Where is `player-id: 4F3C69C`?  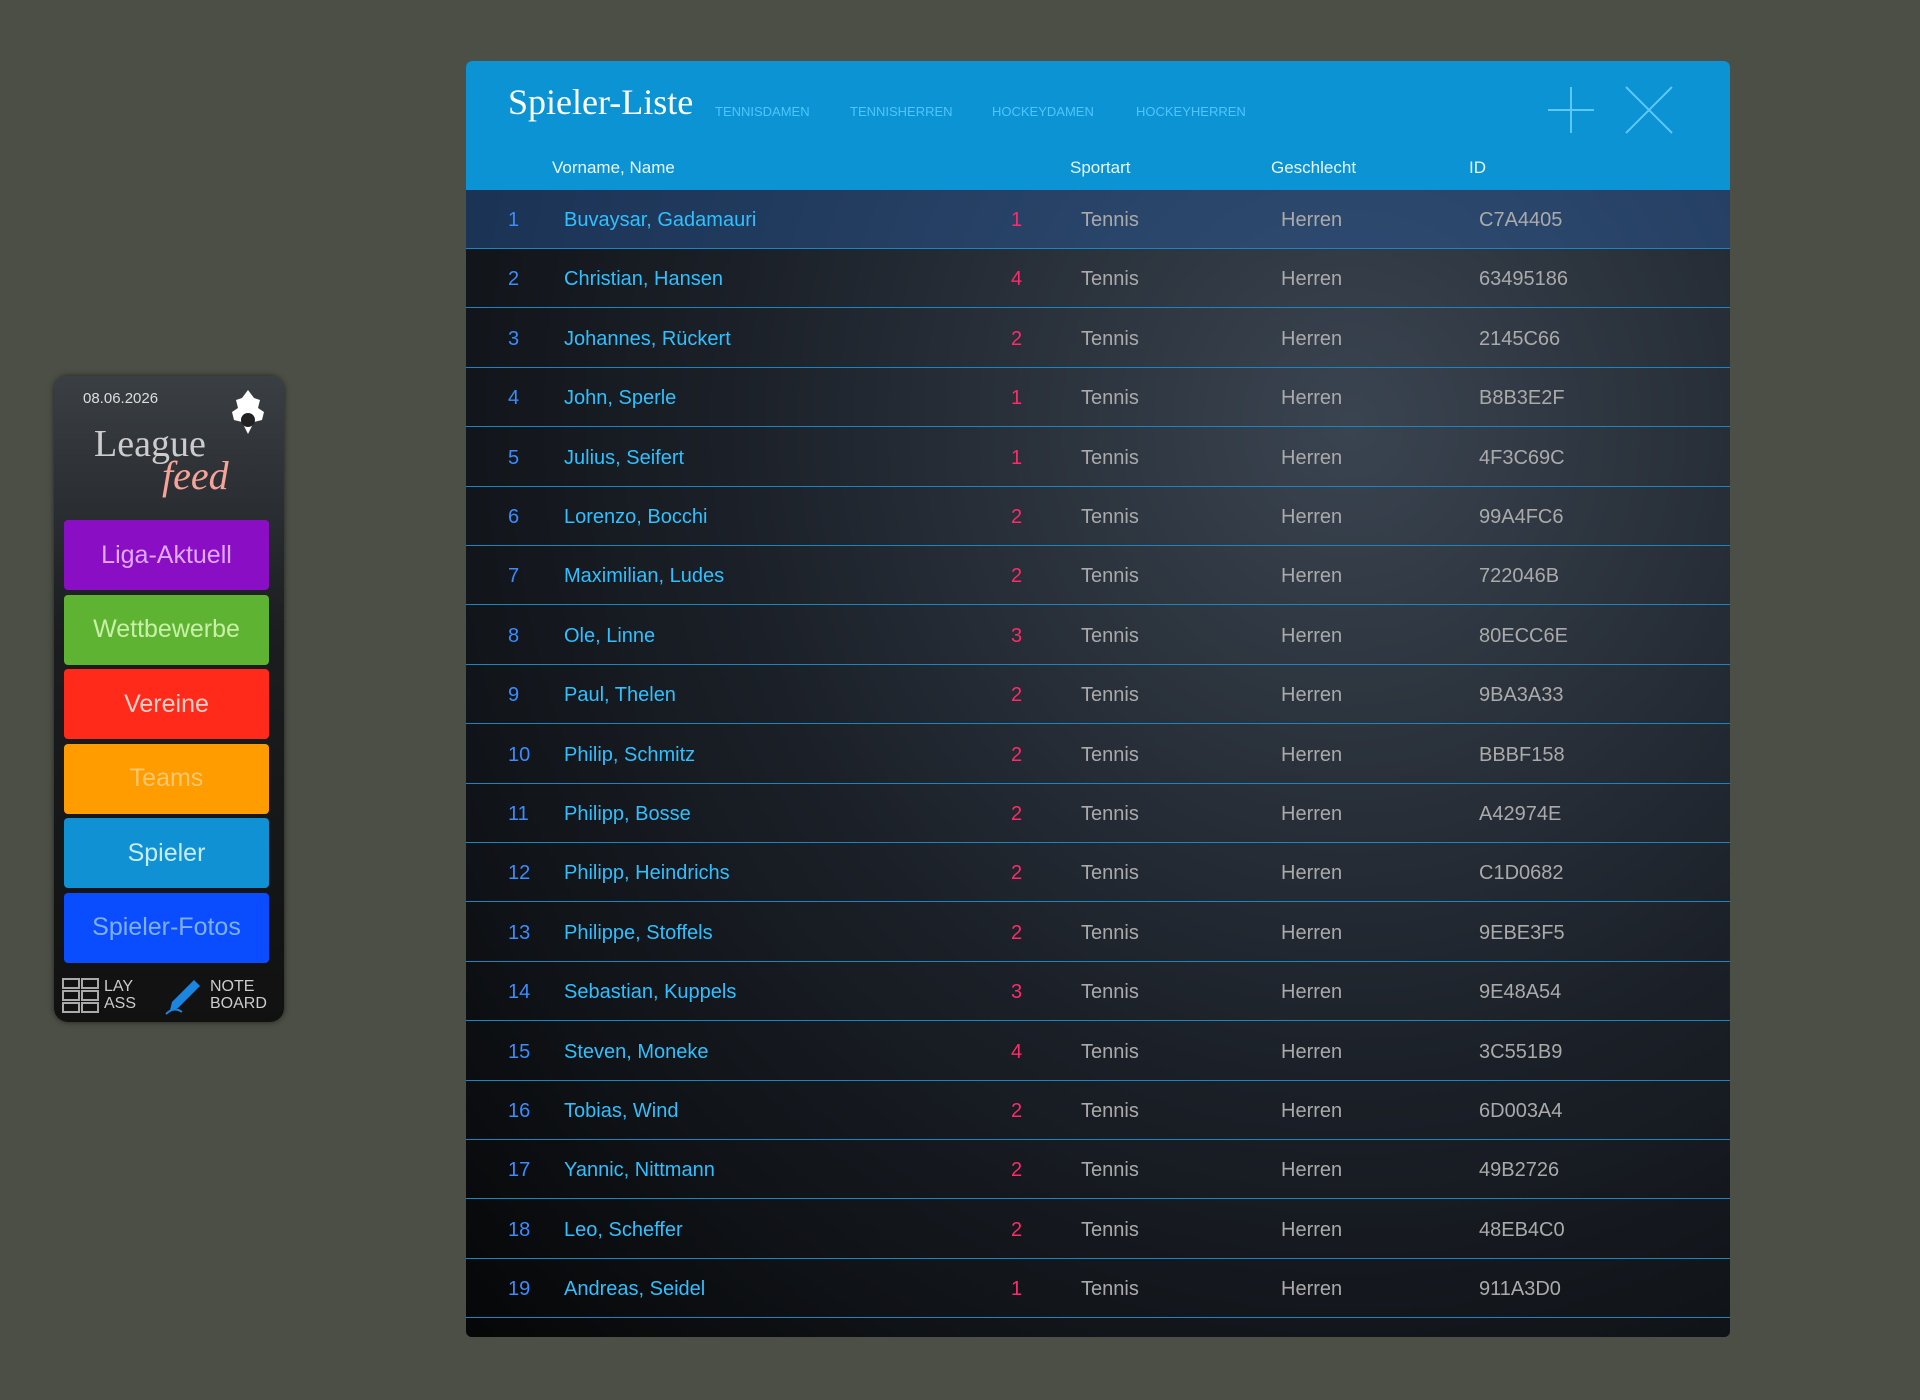 player-id: 4F3C69C is located at coordinates (1522, 457).